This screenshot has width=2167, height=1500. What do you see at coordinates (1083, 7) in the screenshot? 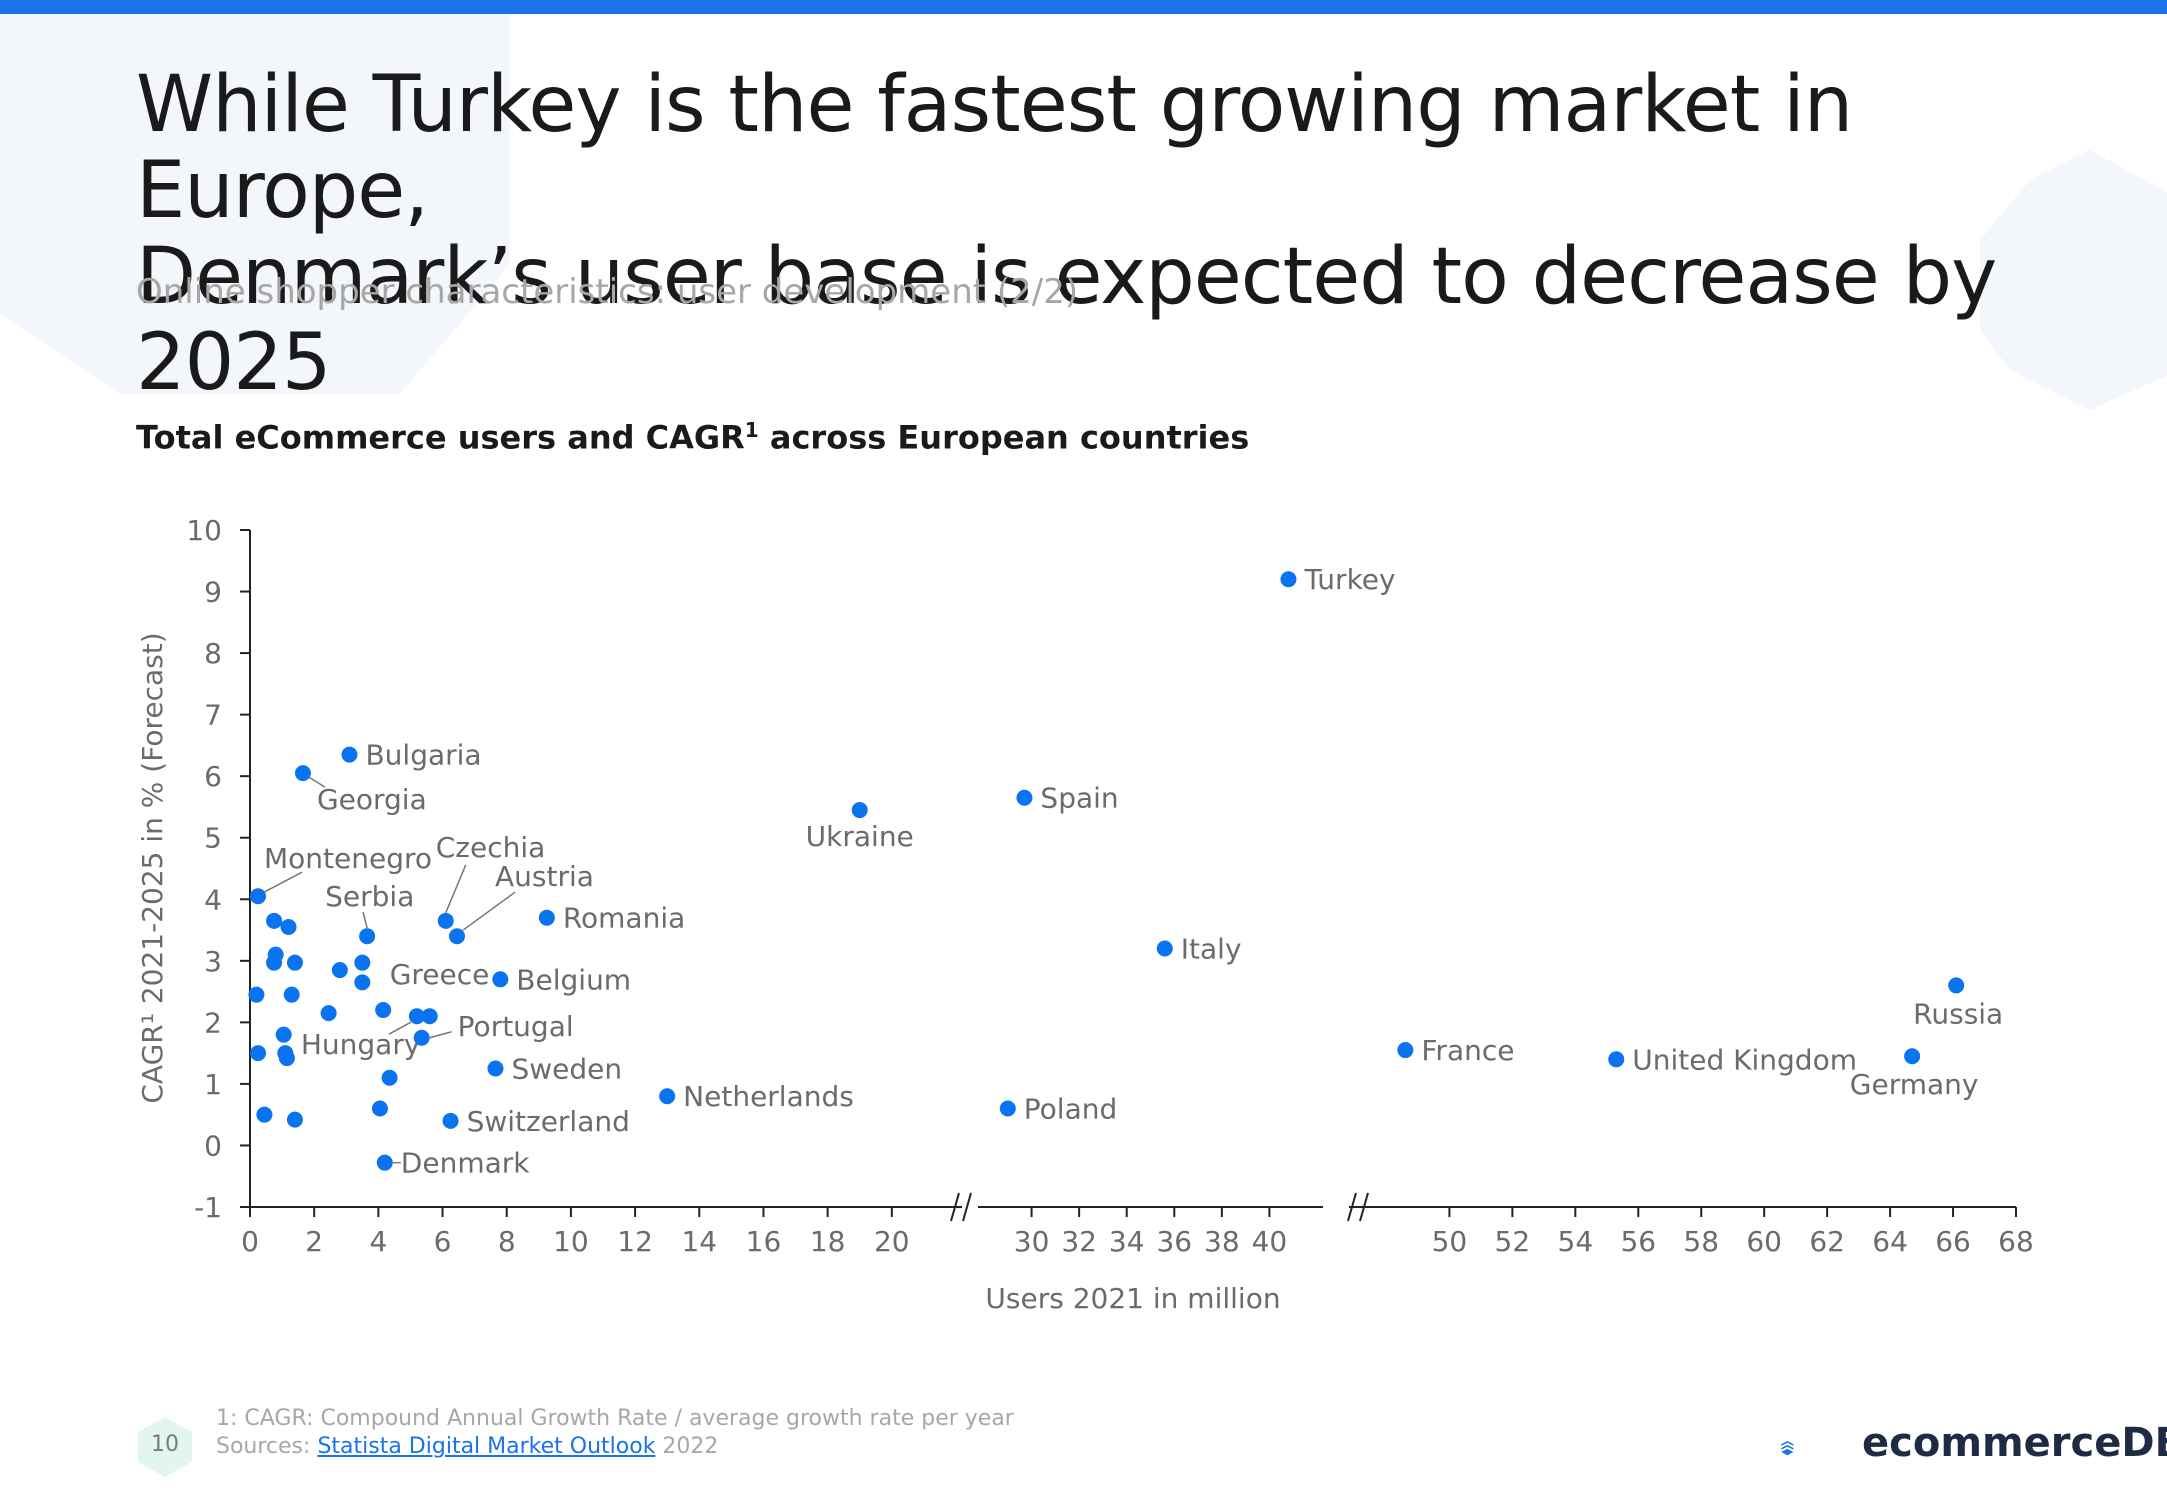
I see `top-accent-bar` at bounding box center [1083, 7].